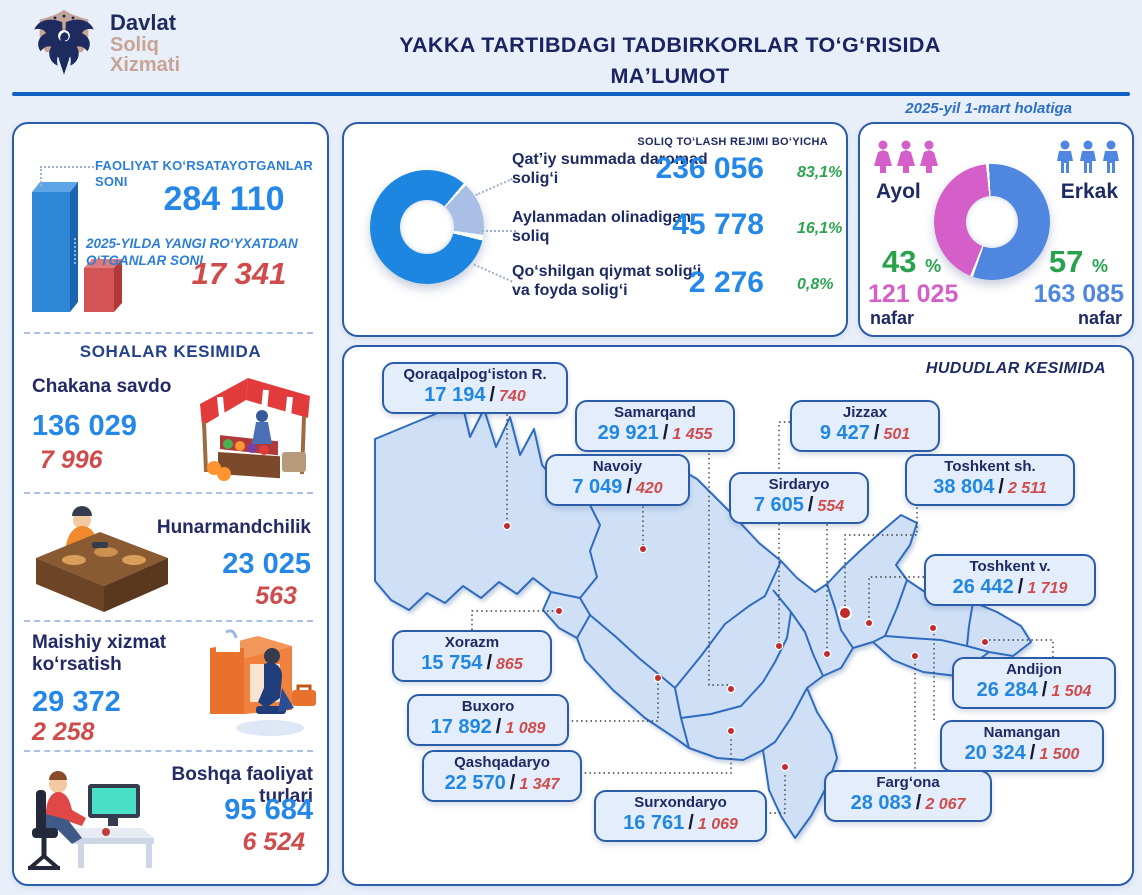 This screenshot has width=1142, height=895. Describe the element at coordinates (770, 623) in the screenshot. I see `region-borders` at that location.